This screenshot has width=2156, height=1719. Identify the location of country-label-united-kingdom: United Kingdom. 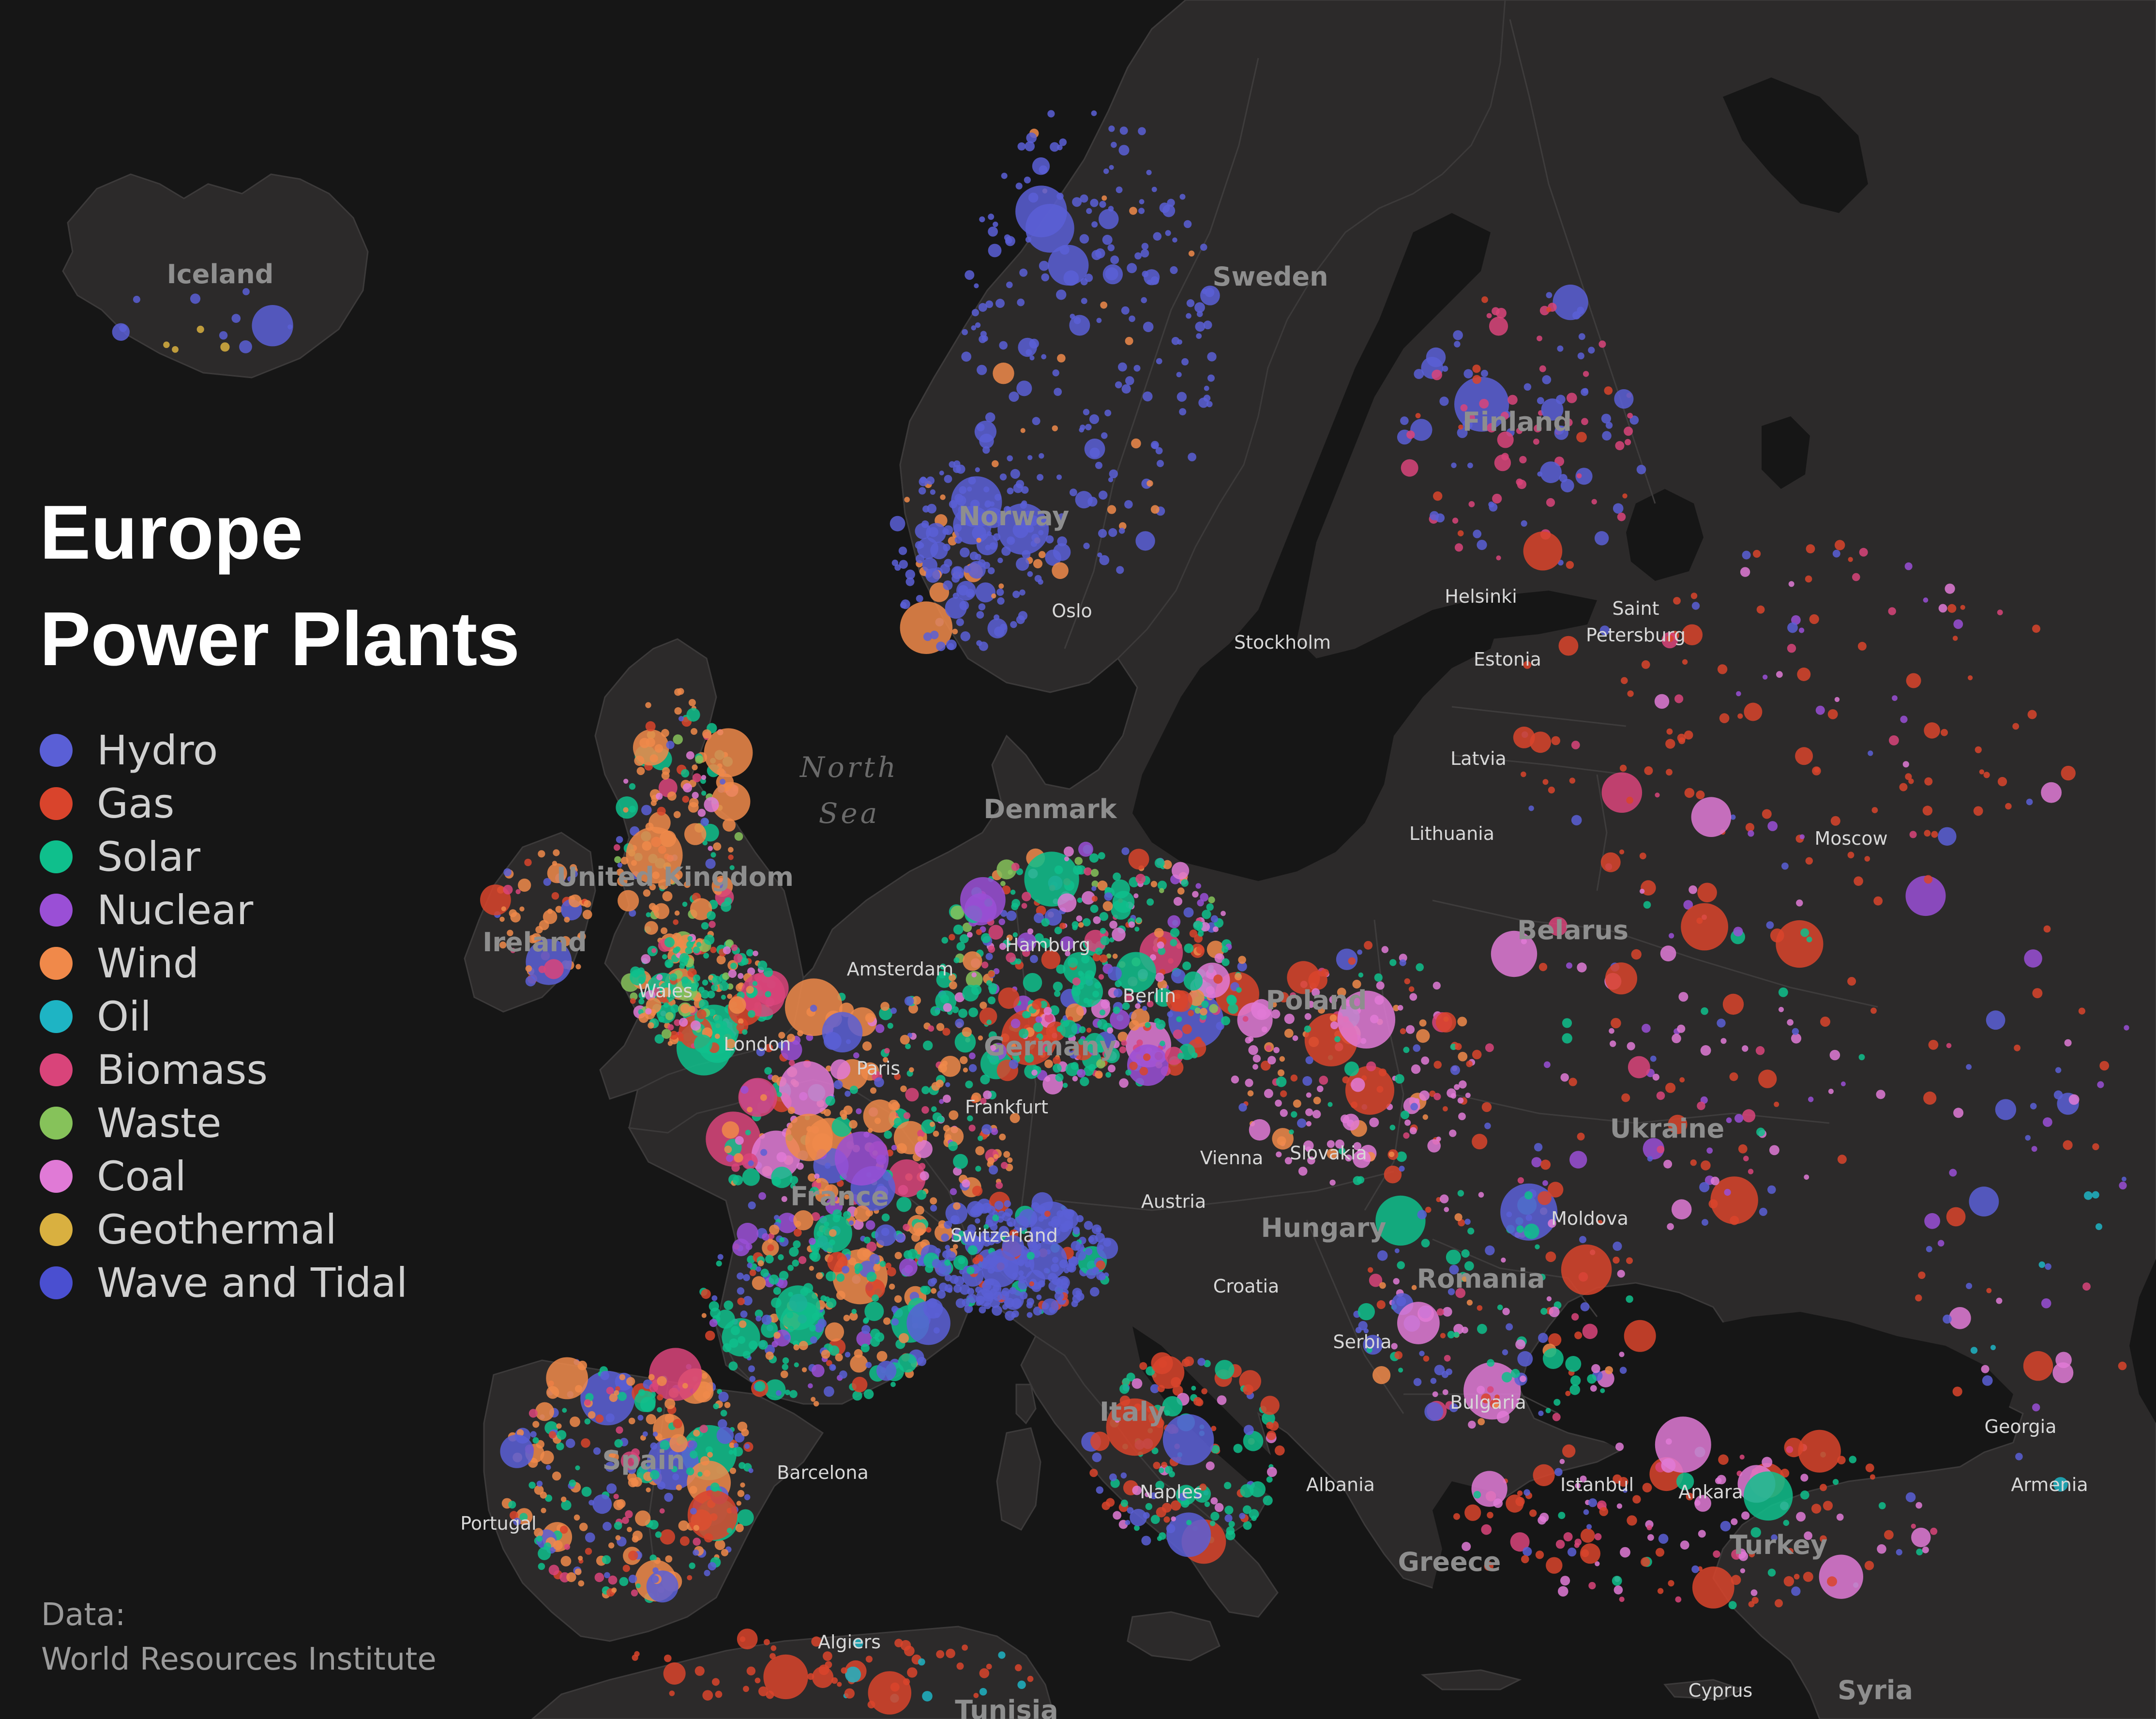
(675, 877).